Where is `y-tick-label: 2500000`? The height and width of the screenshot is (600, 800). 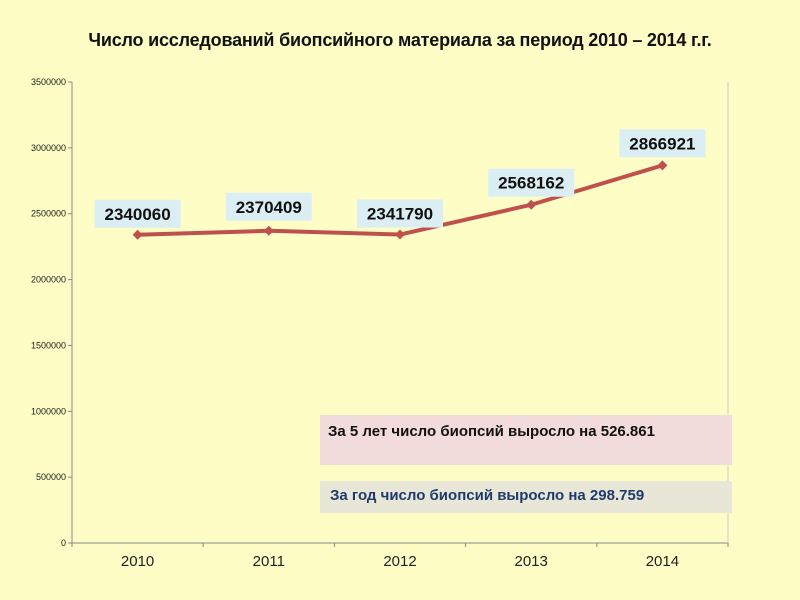 y-tick-label: 2500000 is located at coordinates (48, 214).